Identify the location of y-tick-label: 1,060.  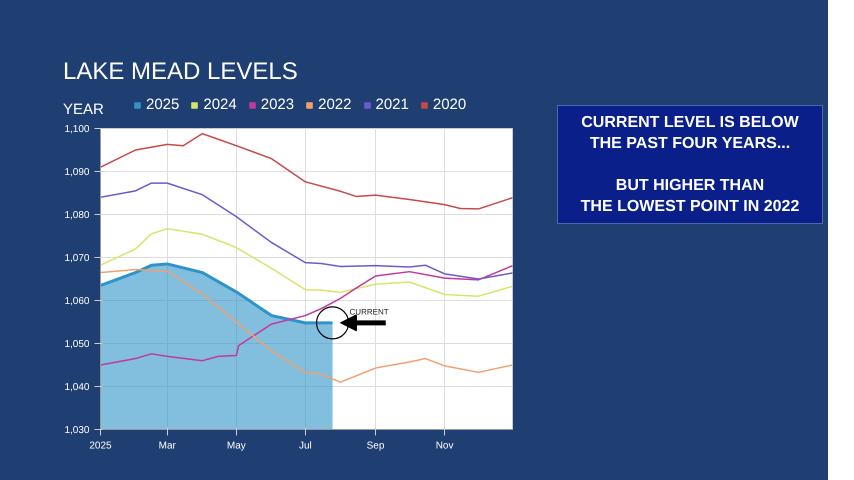
(77, 301).